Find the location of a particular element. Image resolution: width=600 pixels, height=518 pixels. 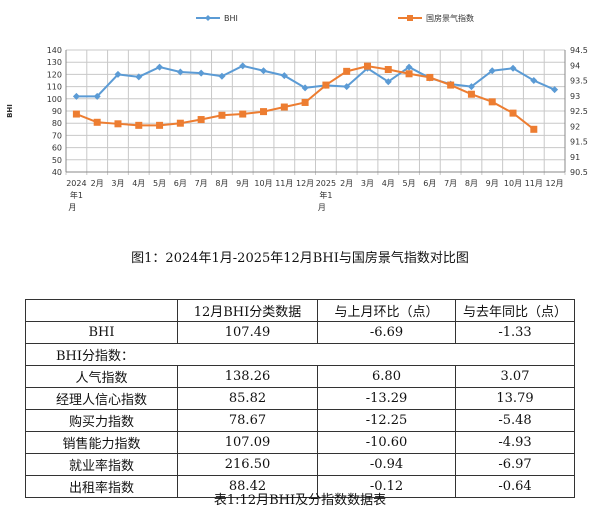

y-tick-label: 100 is located at coordinates (54, 99).